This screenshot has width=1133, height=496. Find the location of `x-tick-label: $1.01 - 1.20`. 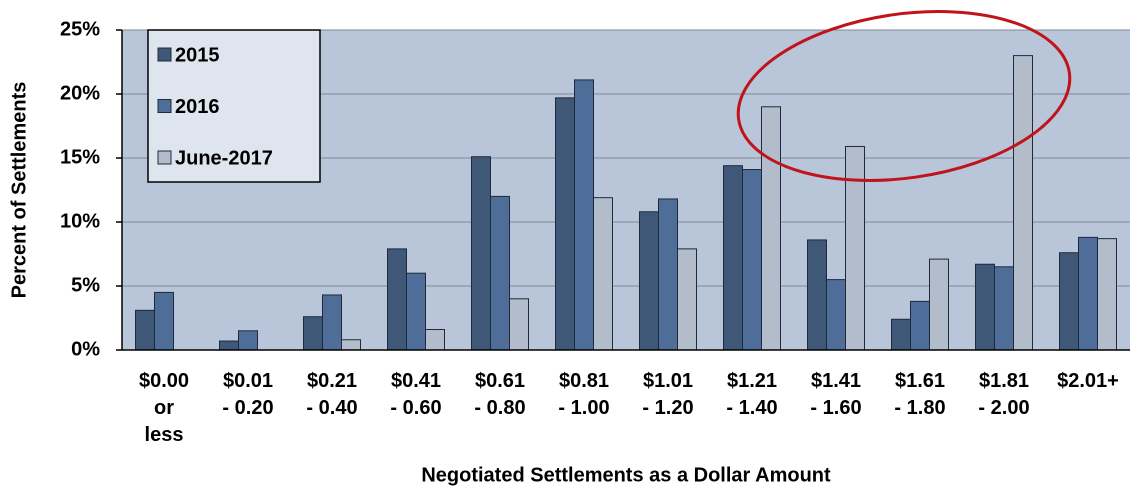

x-tick-label: $1.01 - 1.20 is located at coordinates (668, 394).